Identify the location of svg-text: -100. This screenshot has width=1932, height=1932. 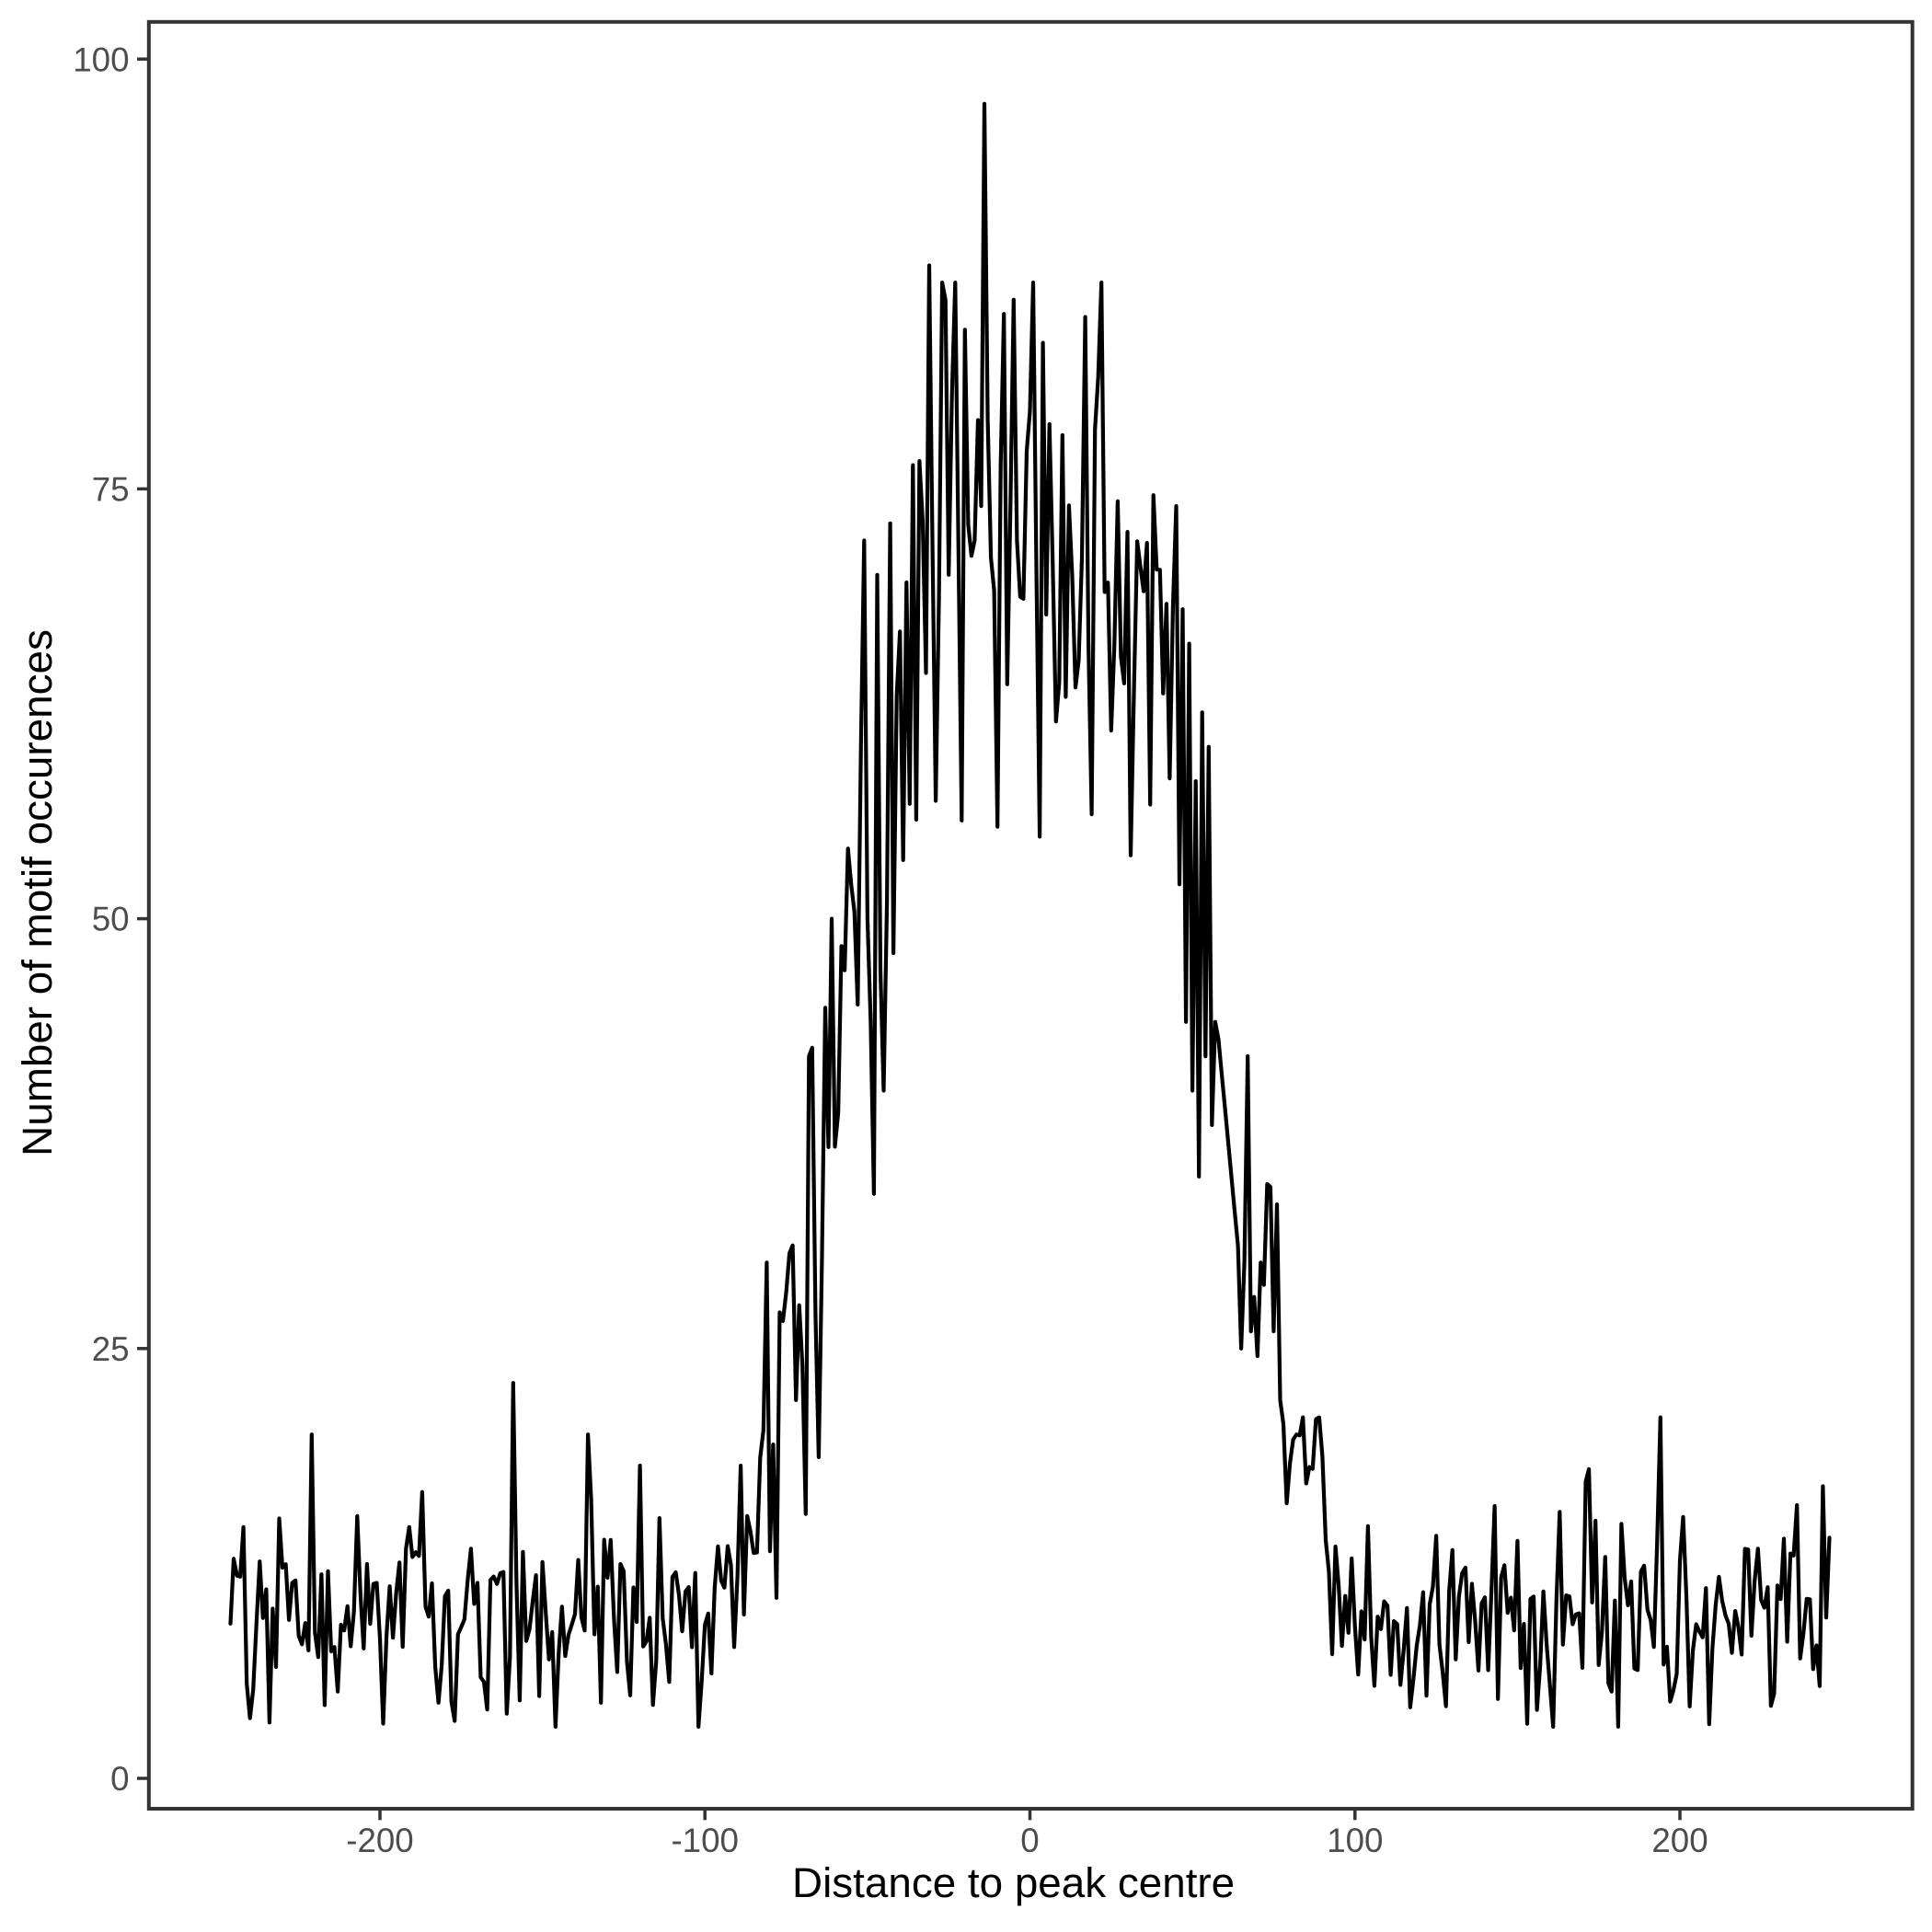
(704, 1840).